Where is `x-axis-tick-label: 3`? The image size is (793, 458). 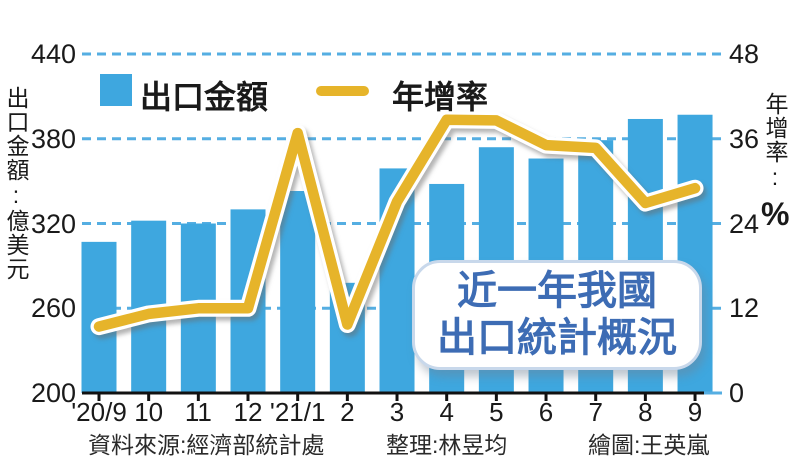
x-axis-tick-label: 3 is located at coordinates (397, 412).